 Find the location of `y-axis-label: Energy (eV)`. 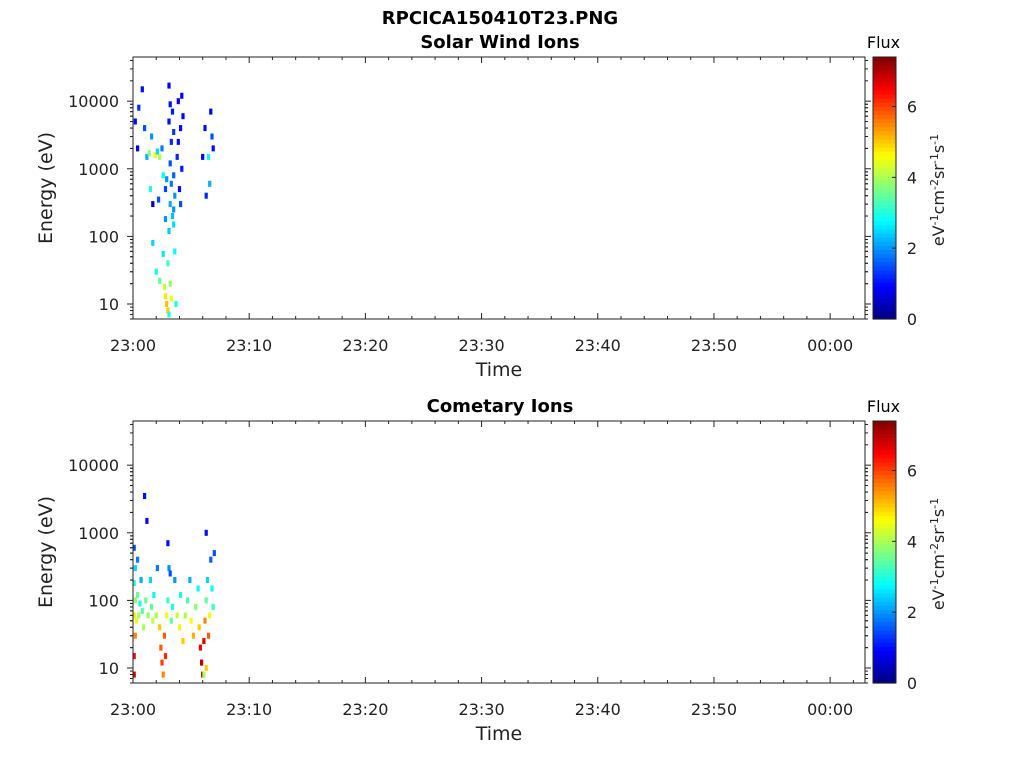

y-axis-label: Energy (eV) is located at coordinates (46, 188).